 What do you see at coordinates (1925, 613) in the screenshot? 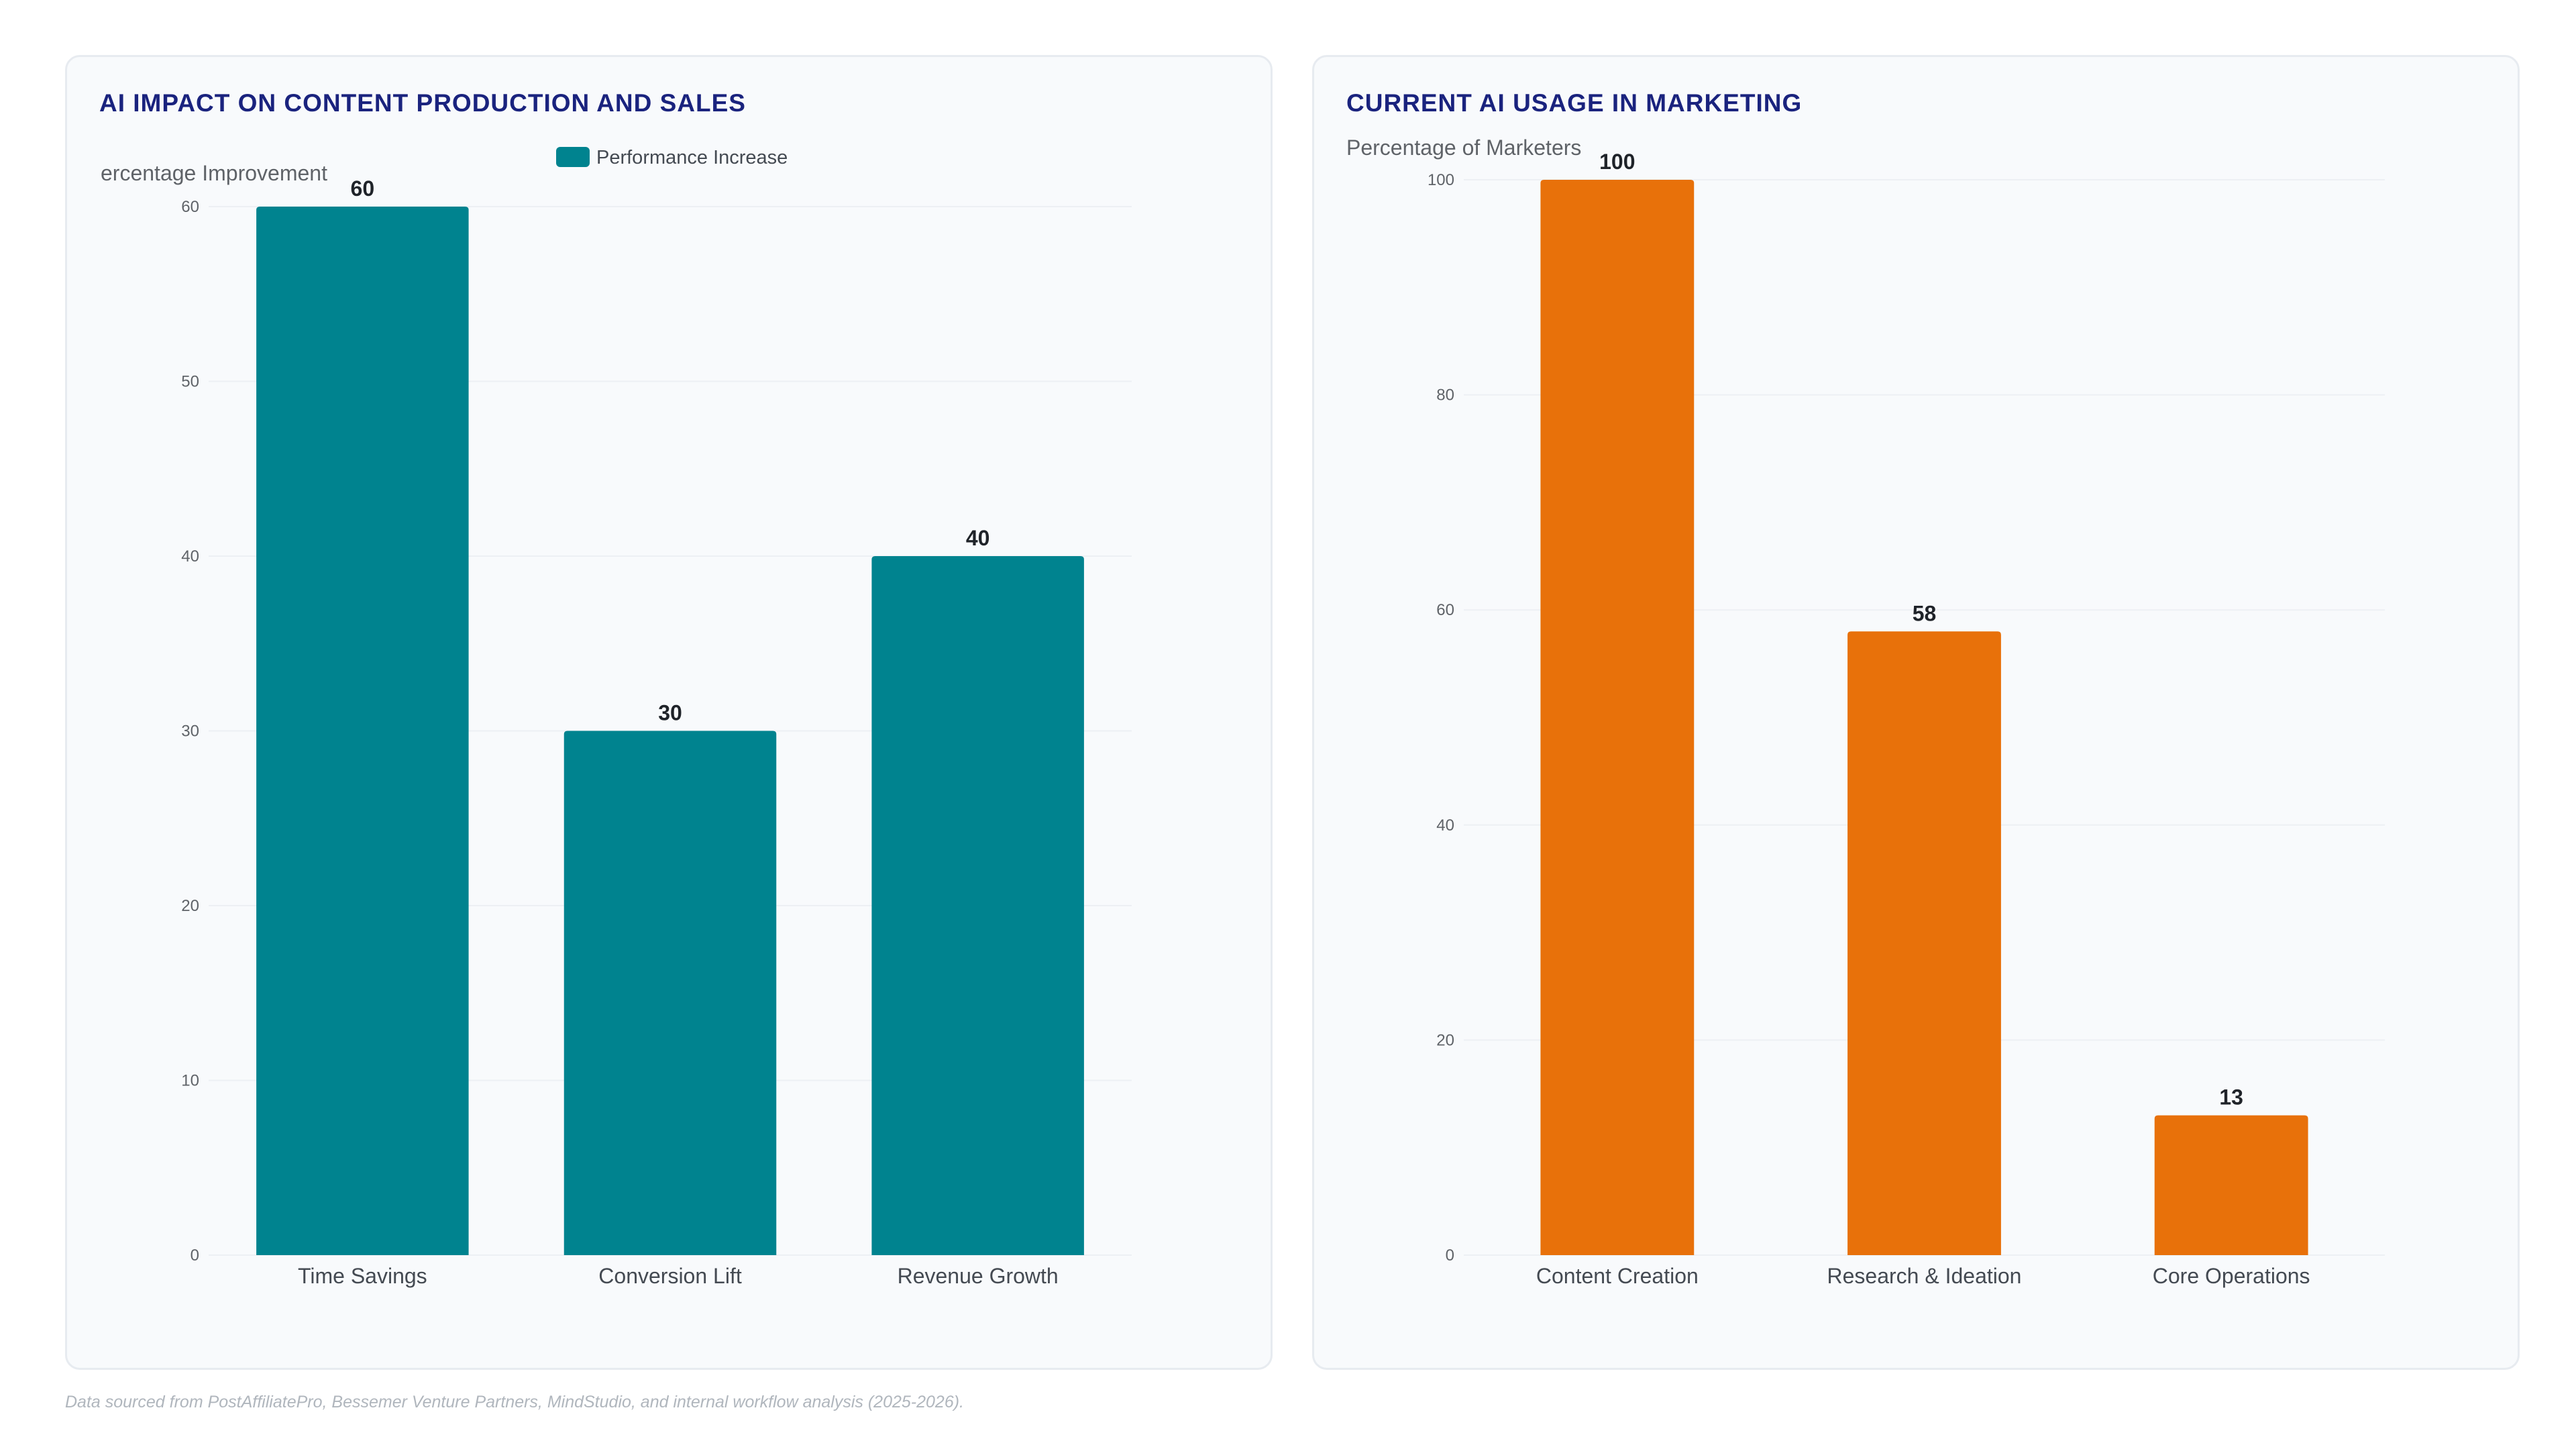
I see `data-label: 58` at bounding box center [1925, 613].